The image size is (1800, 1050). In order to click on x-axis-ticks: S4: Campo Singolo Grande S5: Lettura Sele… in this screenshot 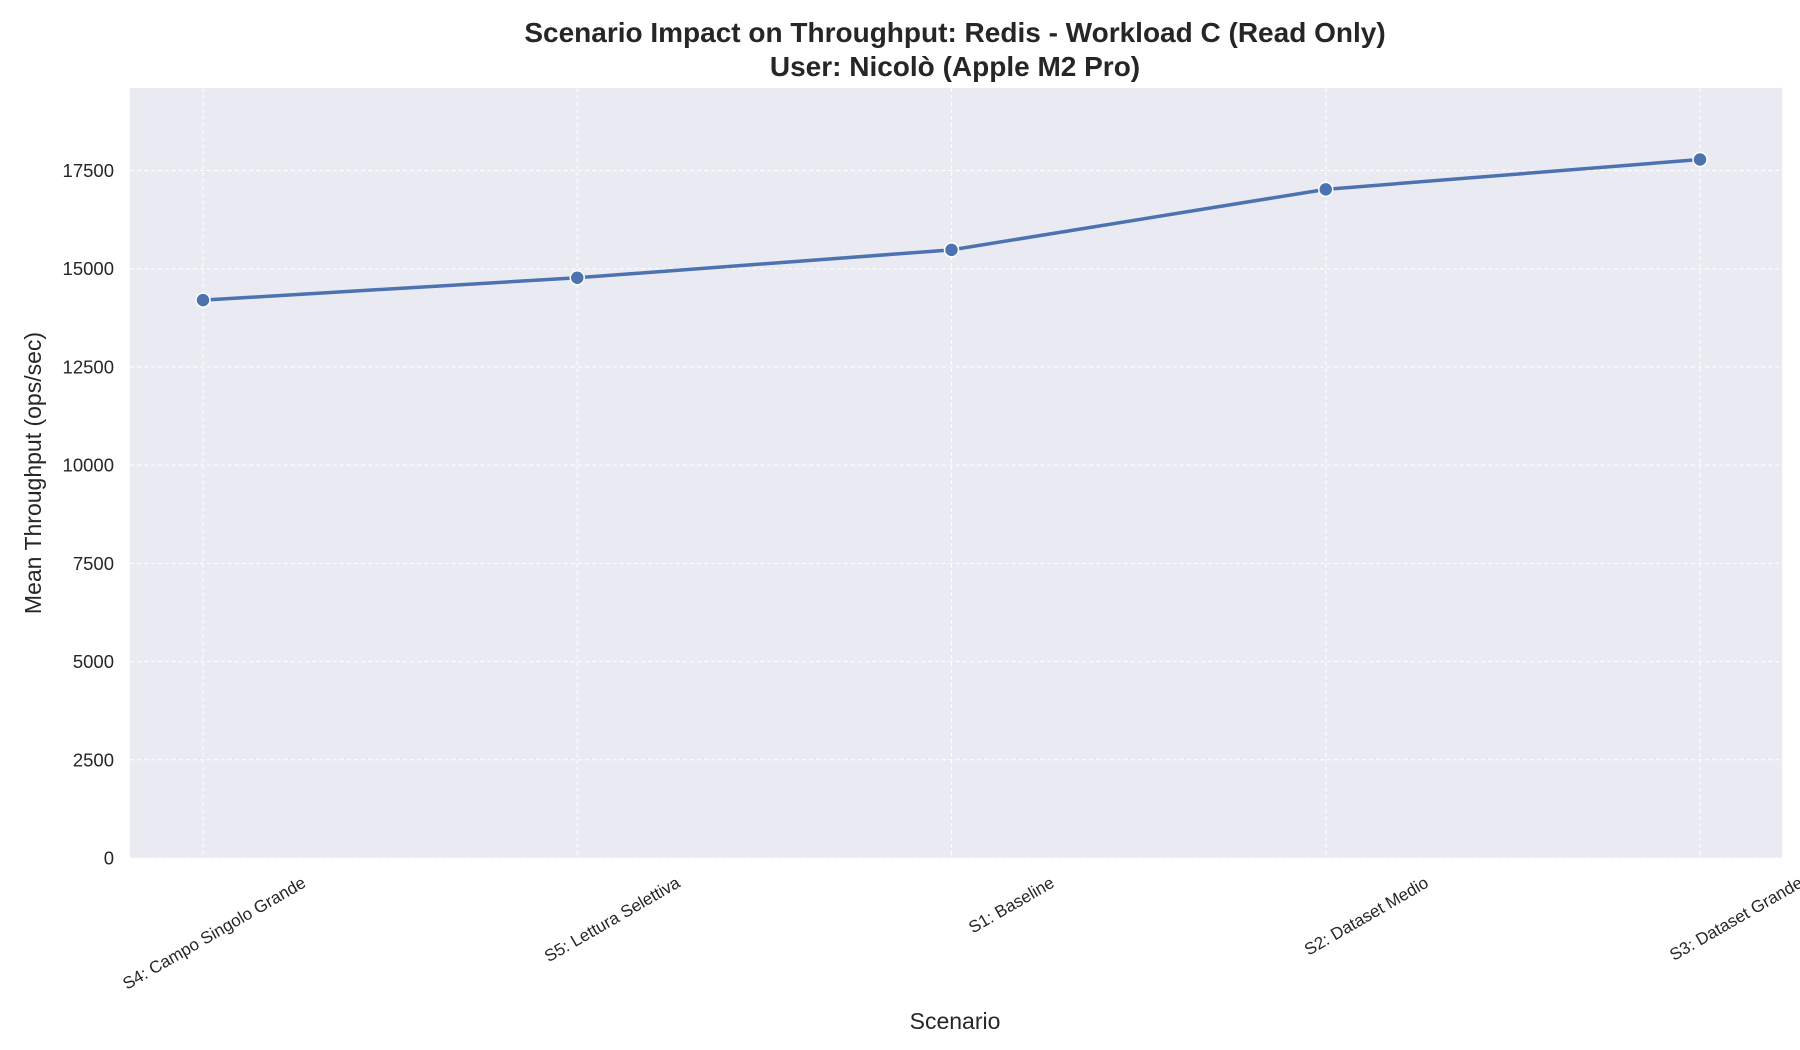, I will do `click(959, 933)`.